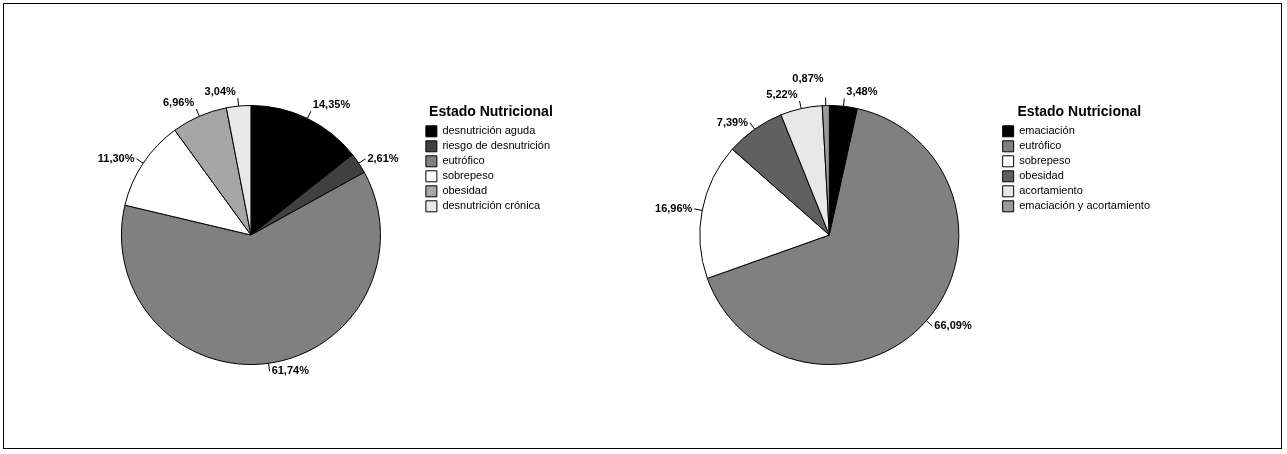  What do you see at coordinates (953, 325) in the screenshot?
I see `data-label: 66,09%` at bounding box center [953, 325].